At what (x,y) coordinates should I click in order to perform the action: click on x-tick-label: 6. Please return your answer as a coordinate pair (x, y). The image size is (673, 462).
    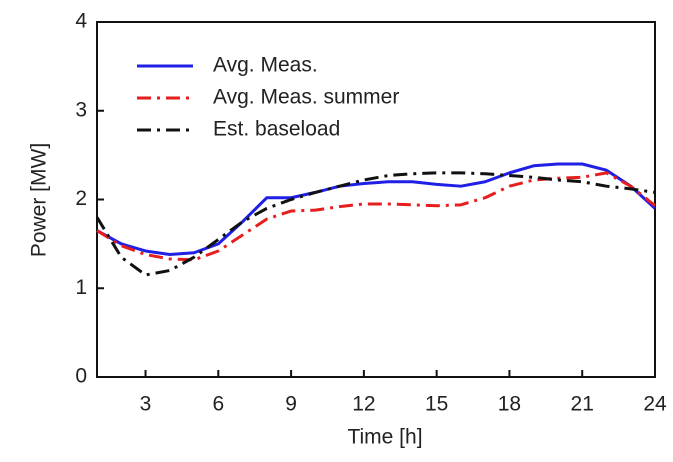
    Looking at the image, I should click on (218, 404).